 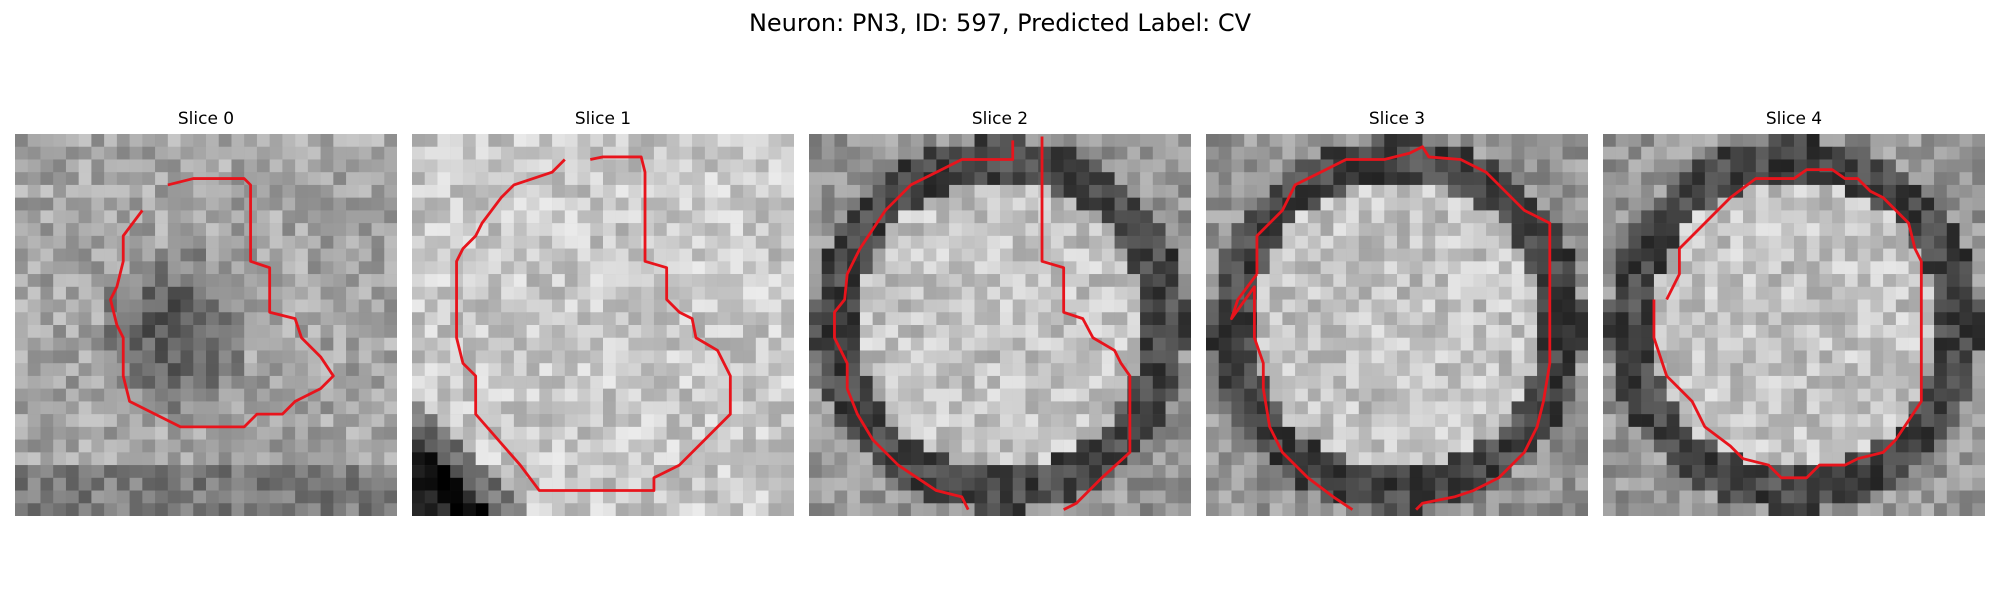 I want to click on slice-panel-4: Slice 4, so click(x=1794, y=312).